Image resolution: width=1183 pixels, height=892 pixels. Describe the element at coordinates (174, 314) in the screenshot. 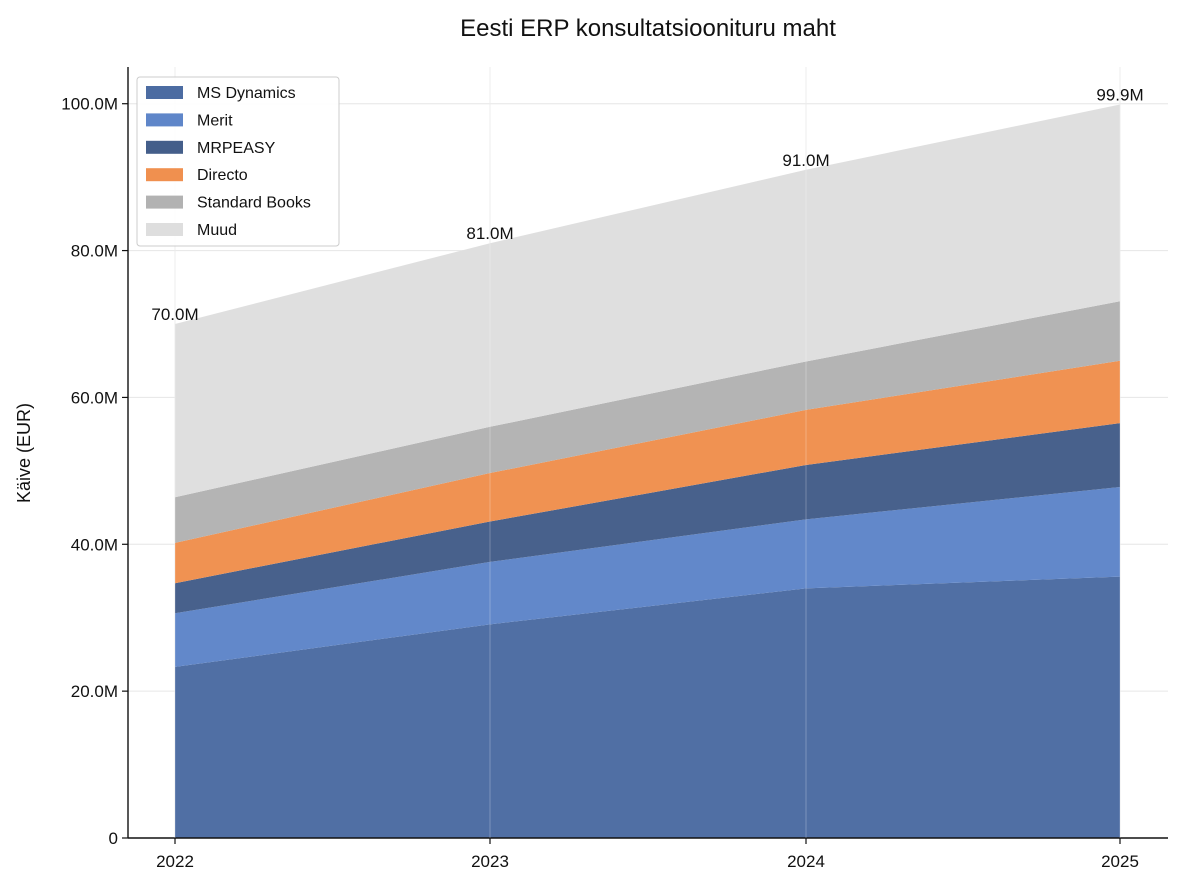

I see `total-label: 70.0M` at that location.